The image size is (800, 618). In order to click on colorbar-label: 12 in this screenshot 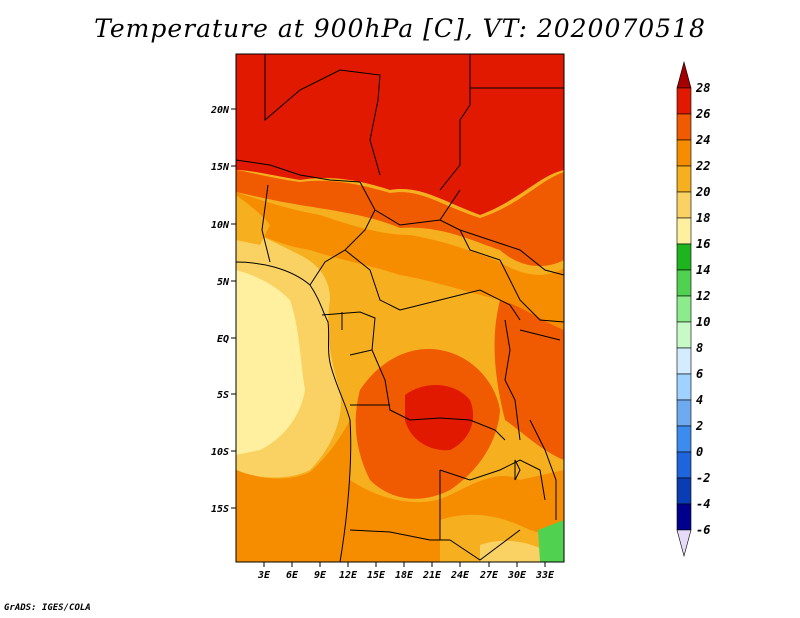, I will do `click(703, 296)`.